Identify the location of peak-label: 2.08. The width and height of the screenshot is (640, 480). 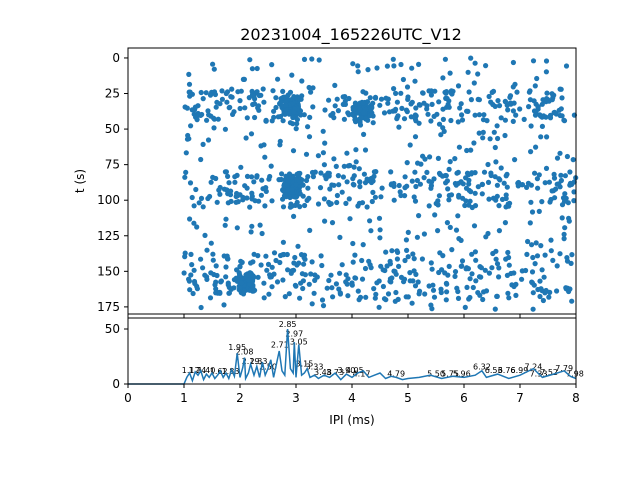
(245, 351).